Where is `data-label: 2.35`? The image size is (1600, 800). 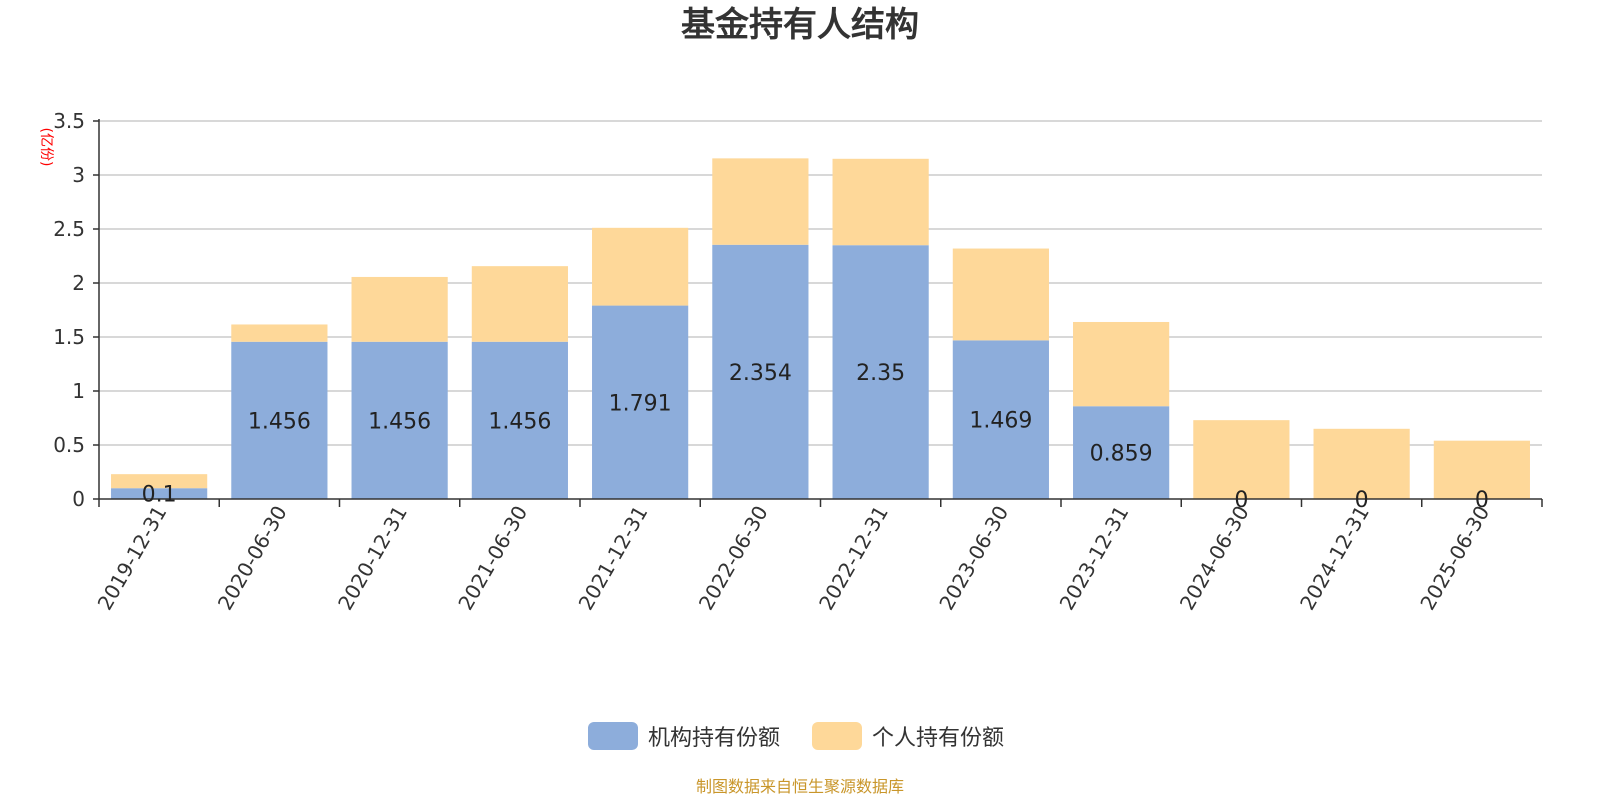 data-label: 2.35 is located at coordinates (880, 373).